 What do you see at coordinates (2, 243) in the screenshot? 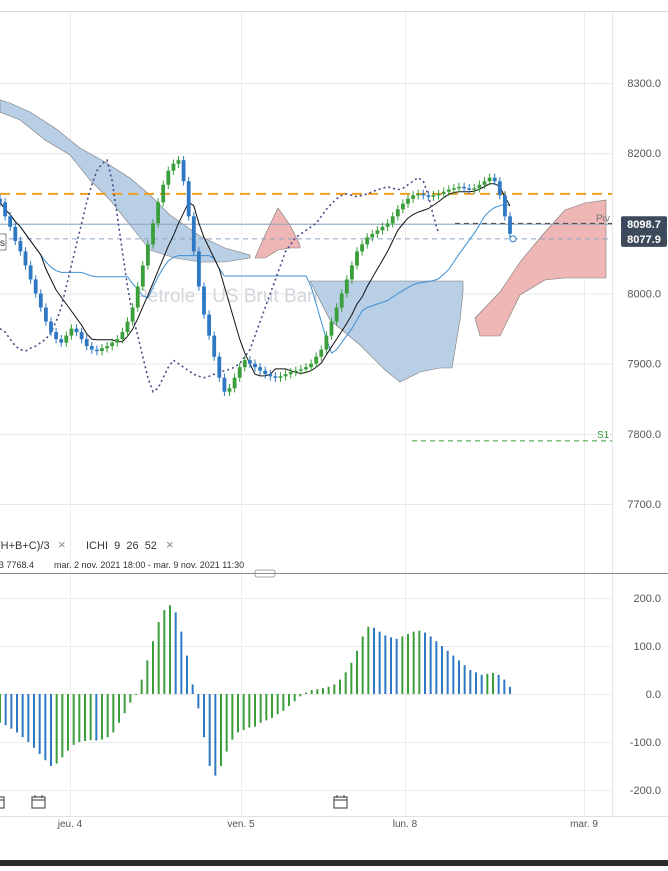
I see `svg-text: s` at bounding box center [2, 243].